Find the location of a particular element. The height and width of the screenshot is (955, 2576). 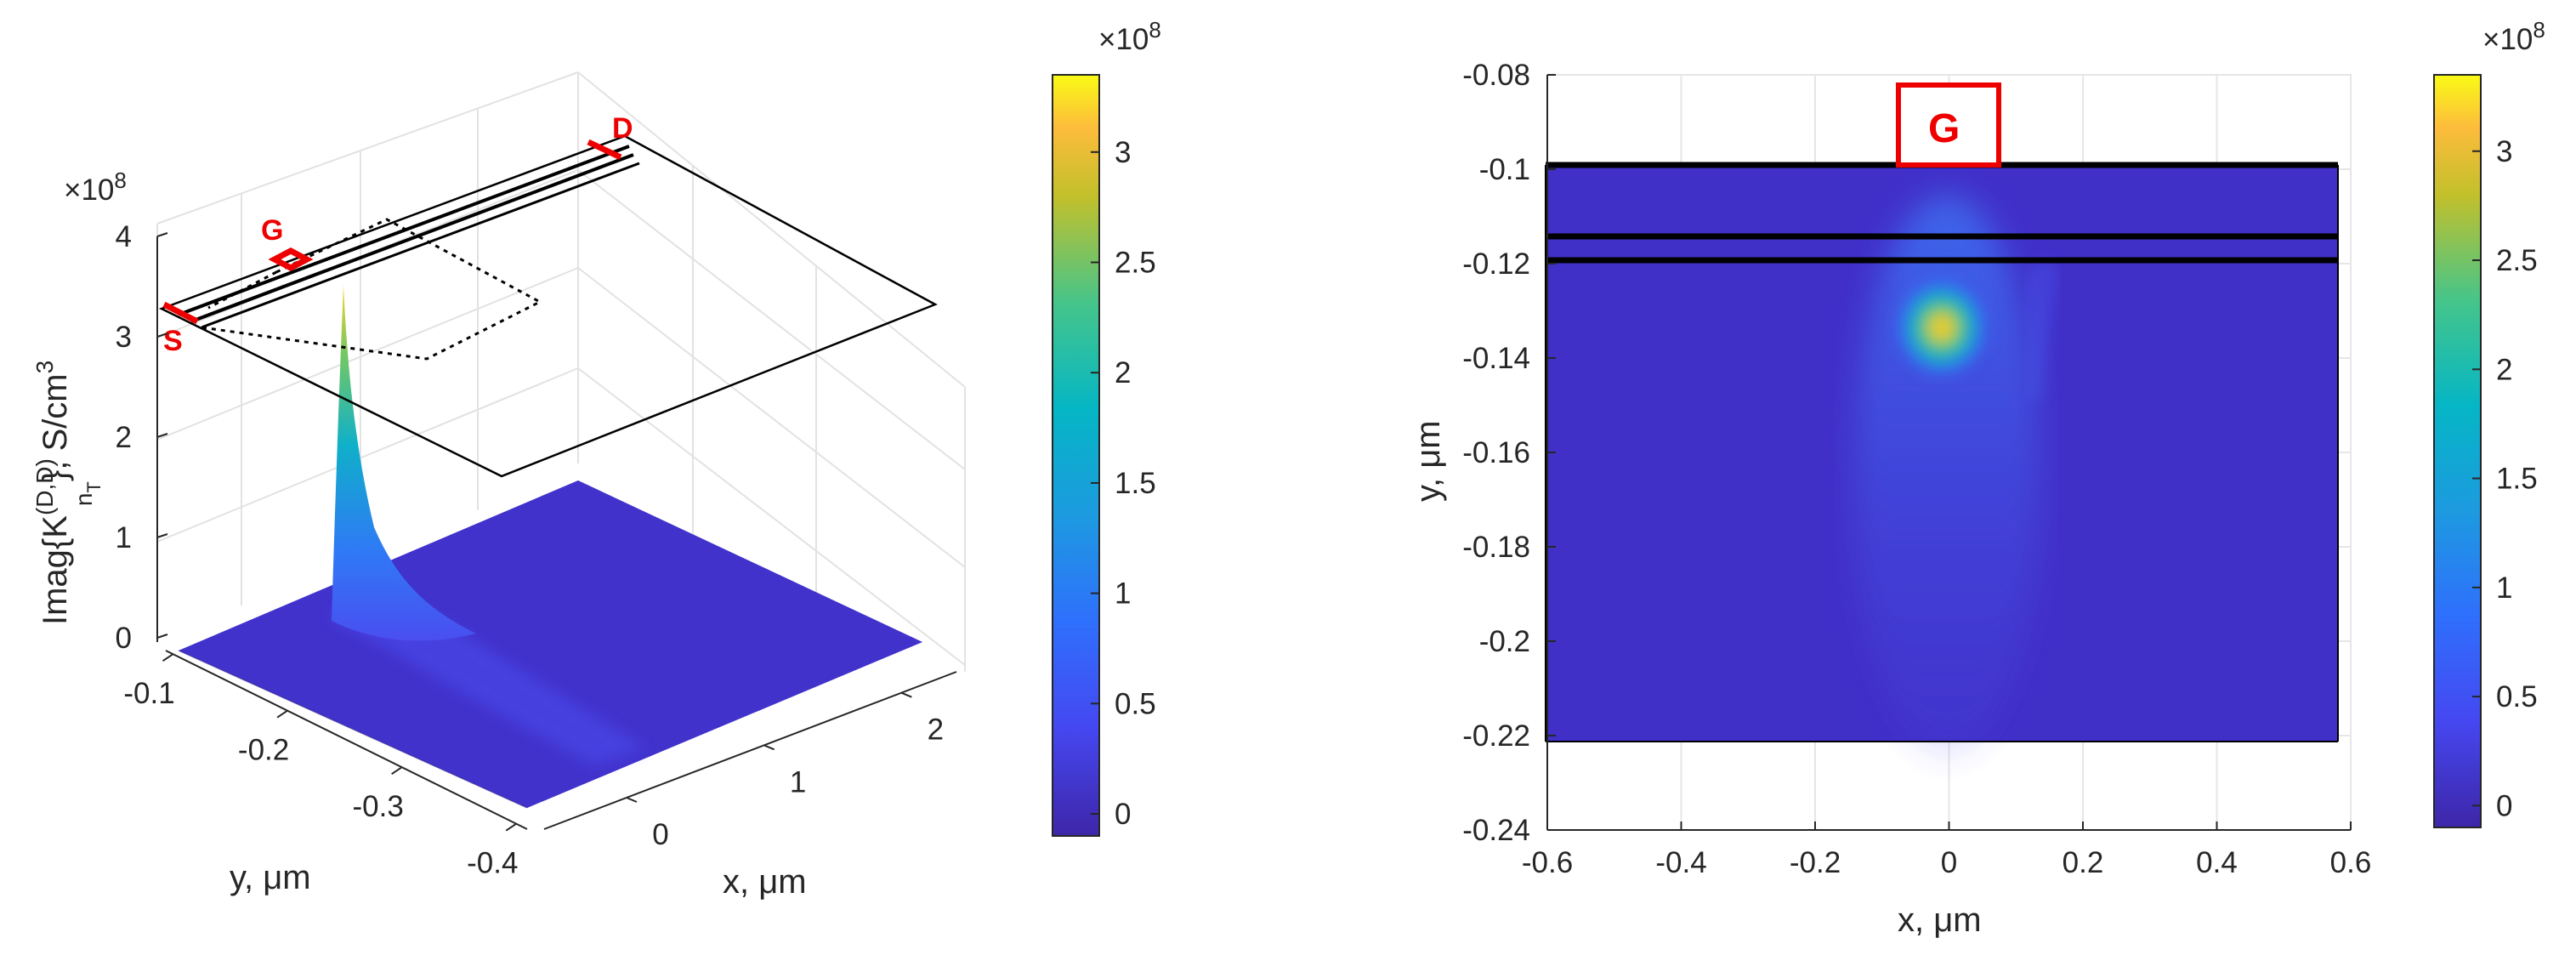

x-axis: 0 1 2 is located at coordinates (750, 761).